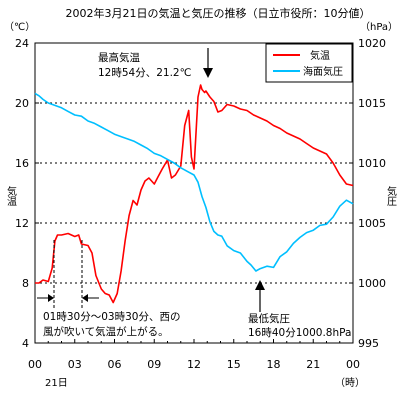 The height and width of the screenshot is (404, 400). I want to click on annotation-min-pressure: 最低気圧 16時40分1000.8hPa, so click(299, 309).